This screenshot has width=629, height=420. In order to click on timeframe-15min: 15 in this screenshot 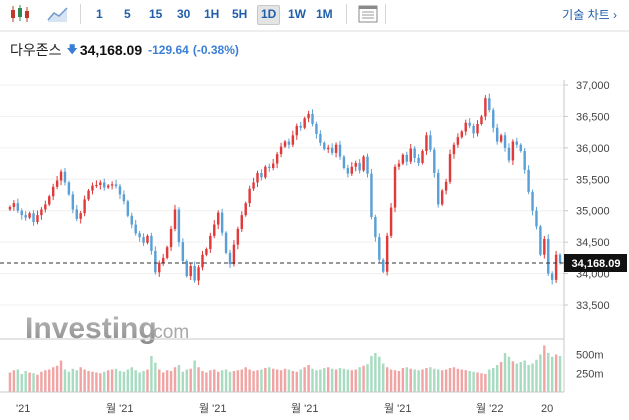, I will do `click(156, 14)`.